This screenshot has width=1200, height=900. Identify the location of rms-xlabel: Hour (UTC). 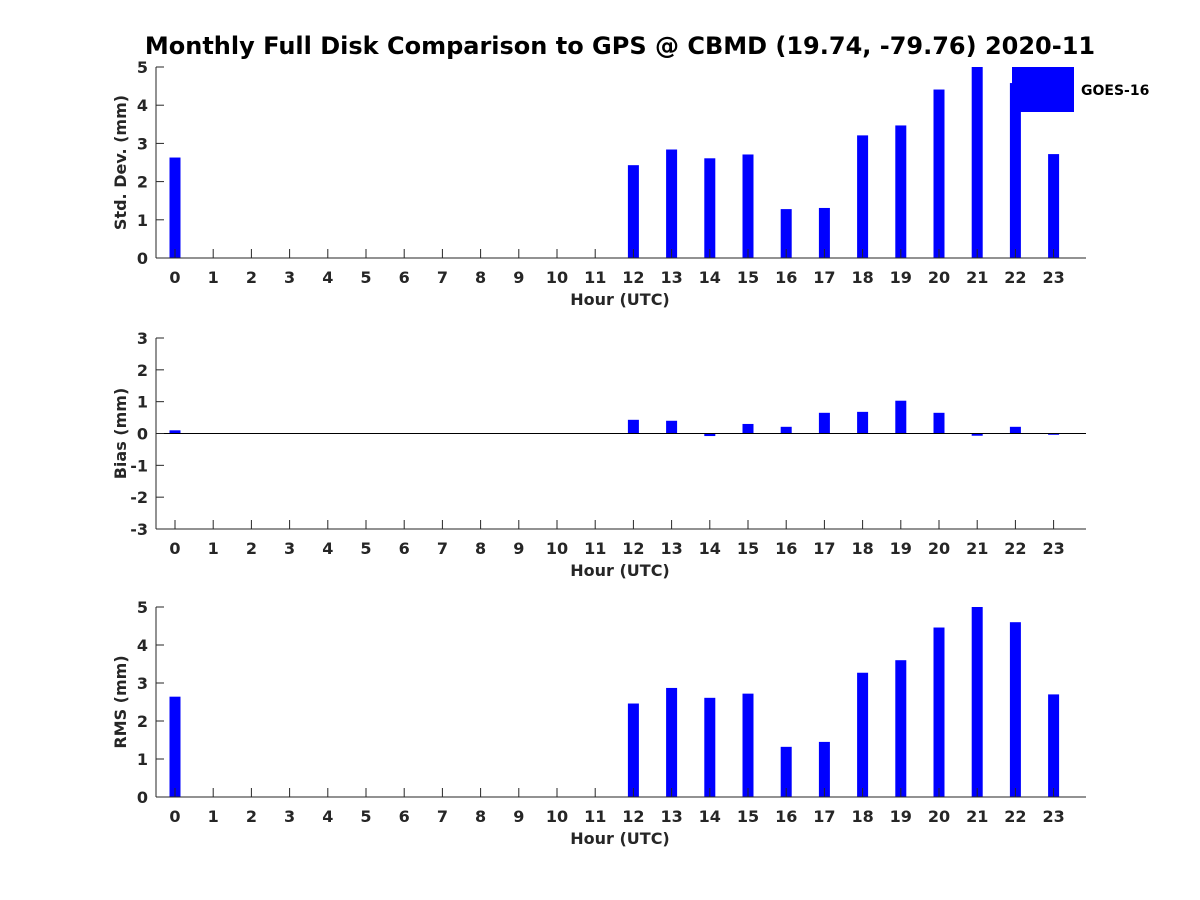
(620, 838).